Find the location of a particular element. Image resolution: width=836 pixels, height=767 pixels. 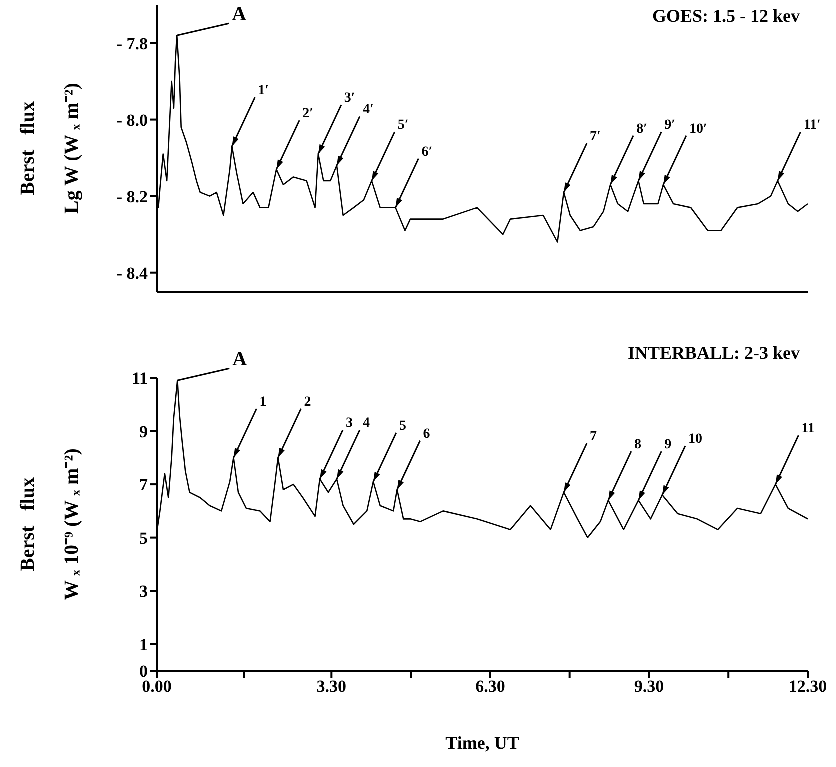

annotation: 1 is located at coordinates (263, 402).